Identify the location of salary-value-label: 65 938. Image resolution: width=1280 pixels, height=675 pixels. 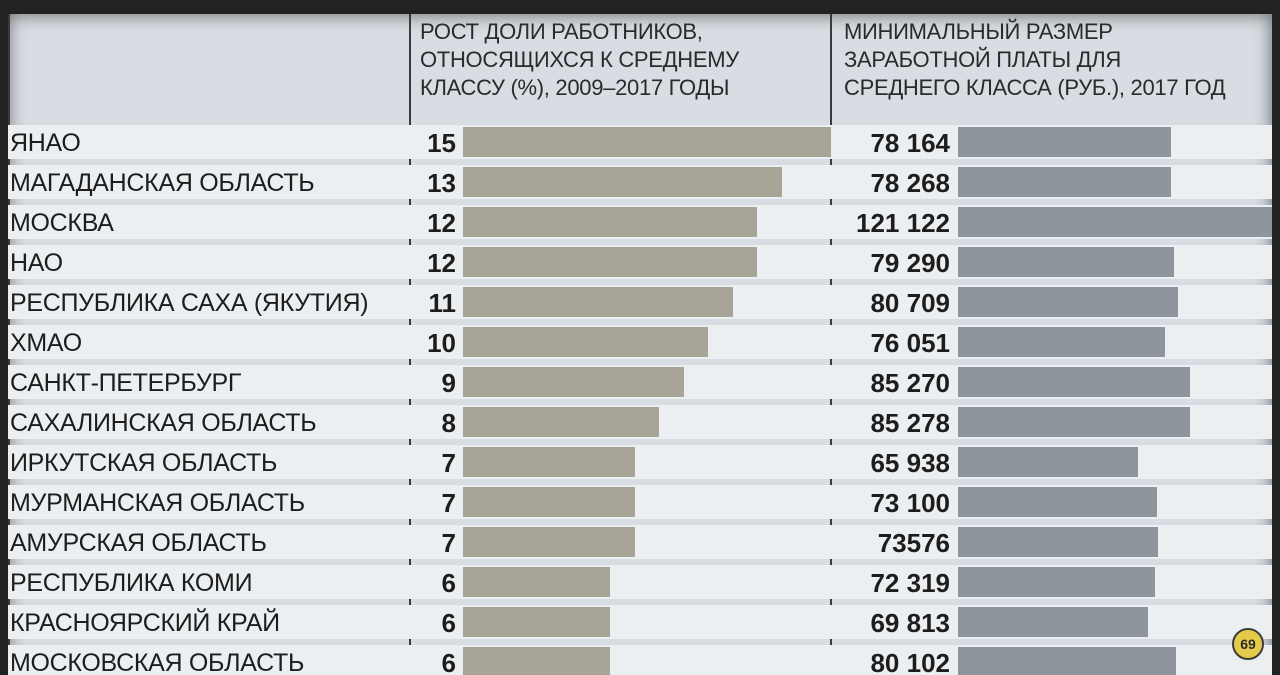
(910, 463).